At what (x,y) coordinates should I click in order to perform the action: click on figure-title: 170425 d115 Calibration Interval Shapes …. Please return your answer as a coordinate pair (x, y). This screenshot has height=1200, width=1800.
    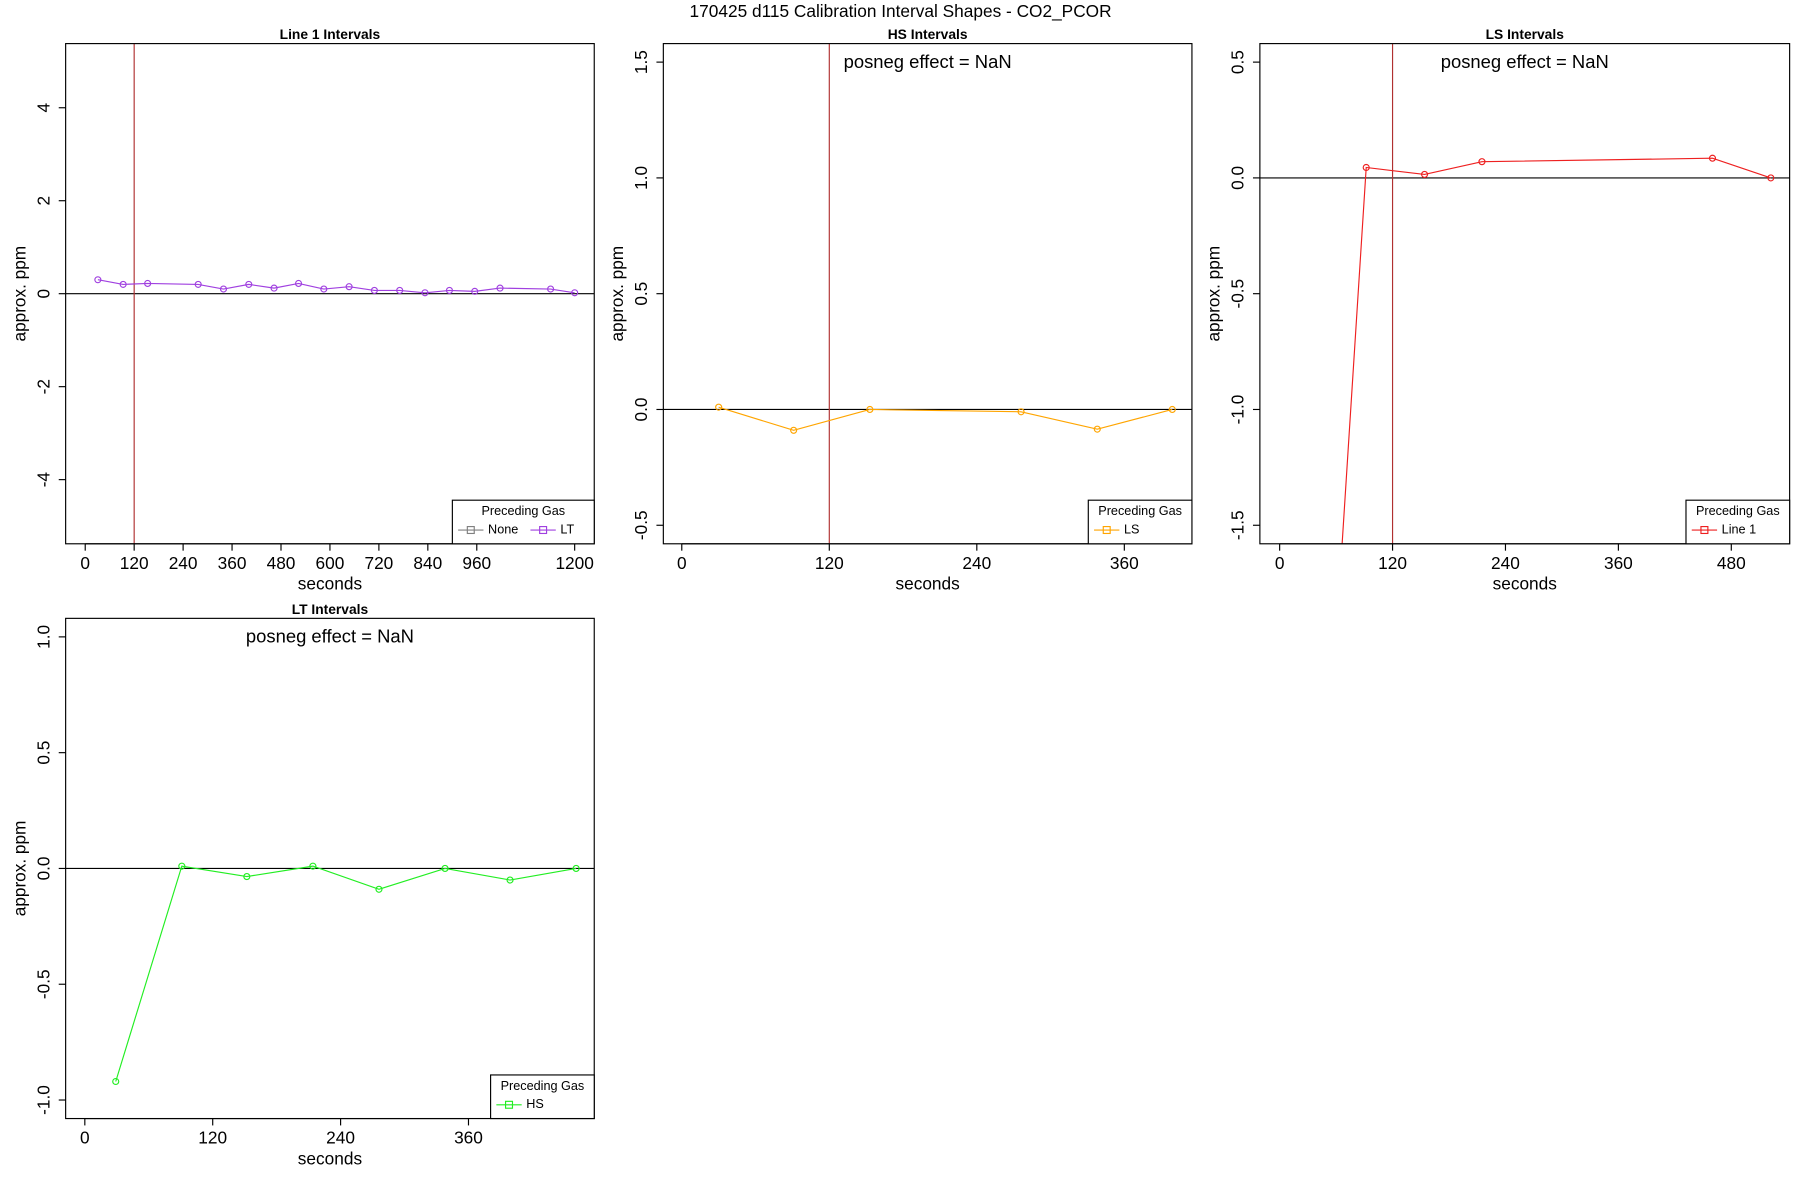
    Looking at the image, I should click on (901, 11).